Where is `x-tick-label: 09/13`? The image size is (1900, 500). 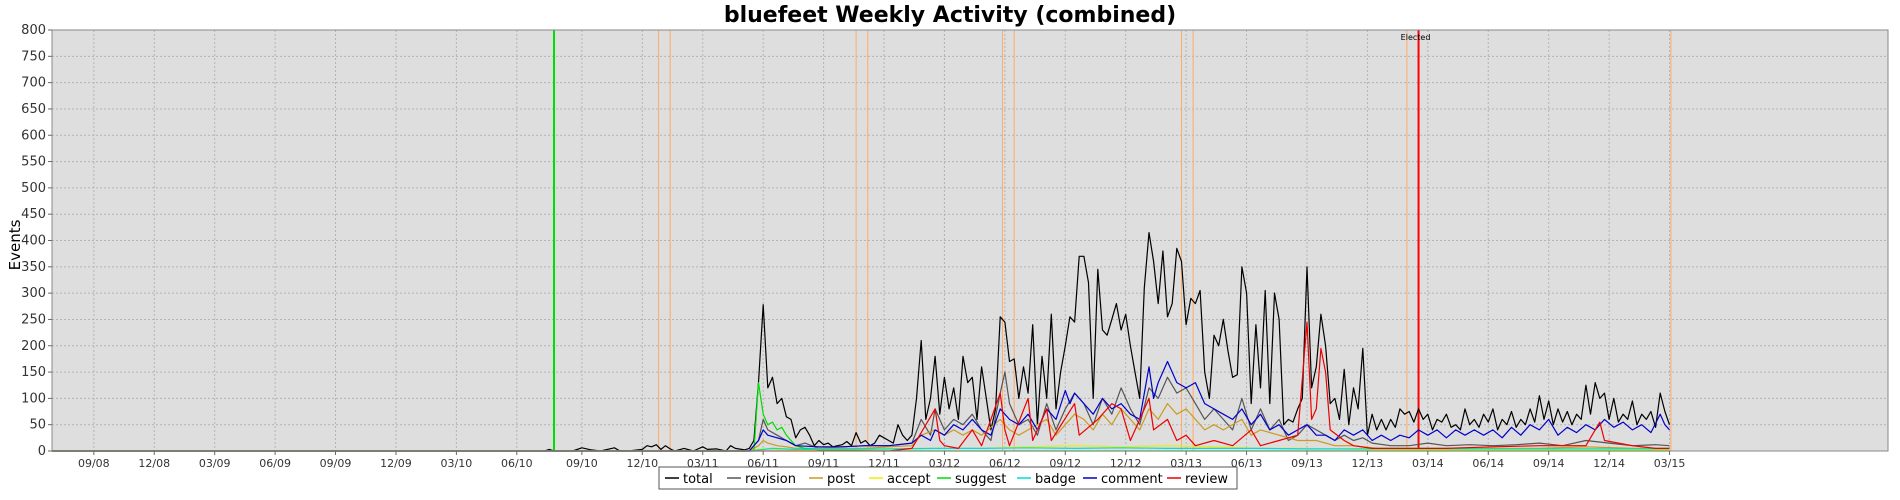
x-tick-label: 09/13 is located at coordinates (1307, 463).